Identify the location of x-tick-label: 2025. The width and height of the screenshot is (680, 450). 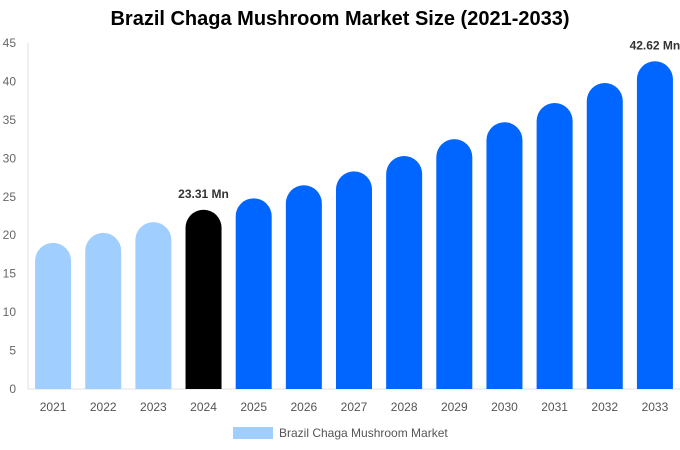
(253, 407).